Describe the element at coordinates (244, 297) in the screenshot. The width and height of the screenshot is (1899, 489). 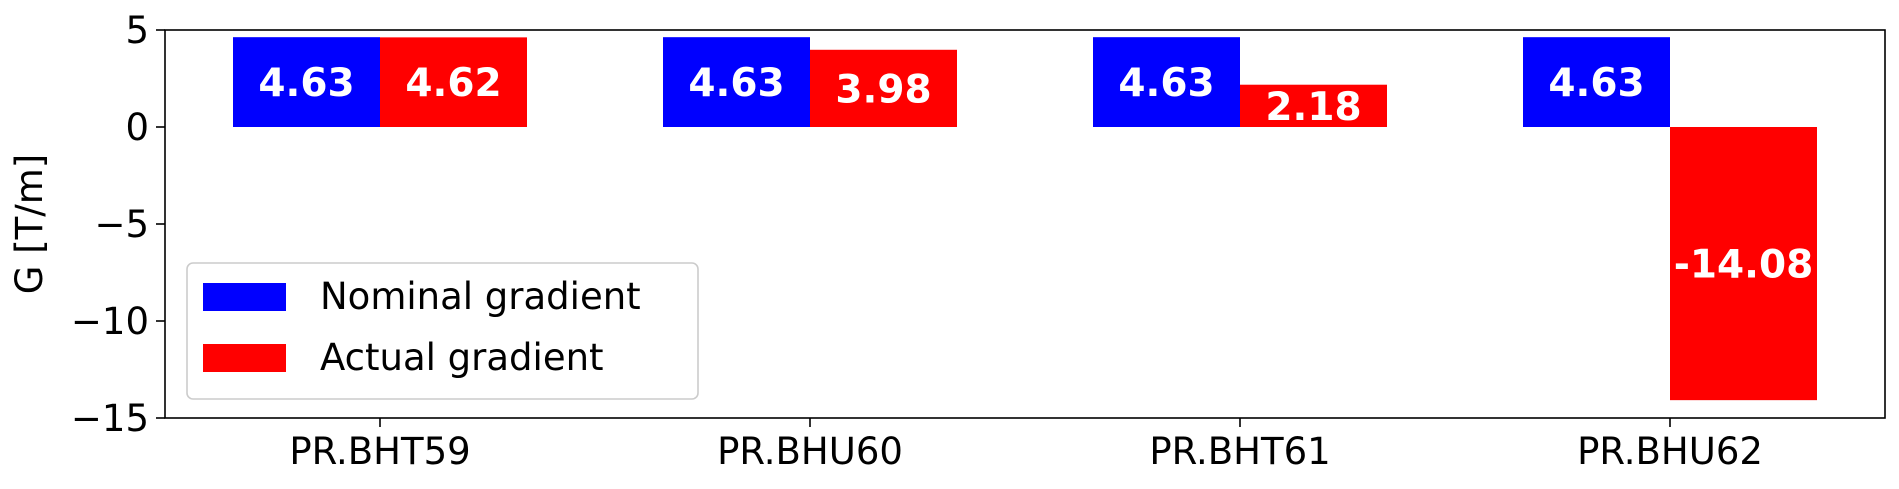
I see `legend-swatch-nominal` at that location.